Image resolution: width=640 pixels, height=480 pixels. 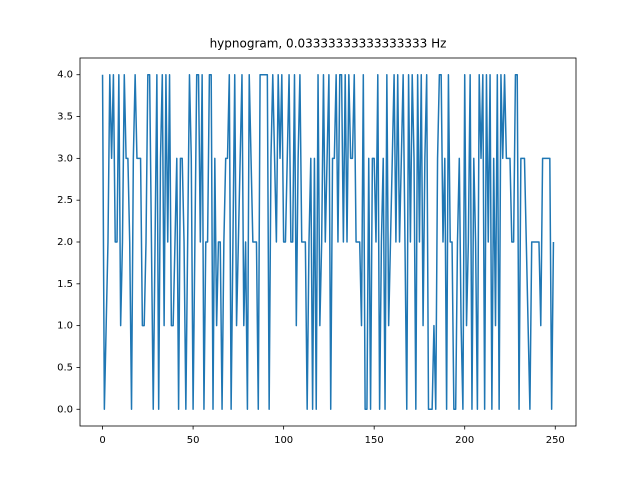 What do you see at coordinates (555, 440) in the screenshot?
I see `x-tick-label: 250` at bounding box center [555, 440].